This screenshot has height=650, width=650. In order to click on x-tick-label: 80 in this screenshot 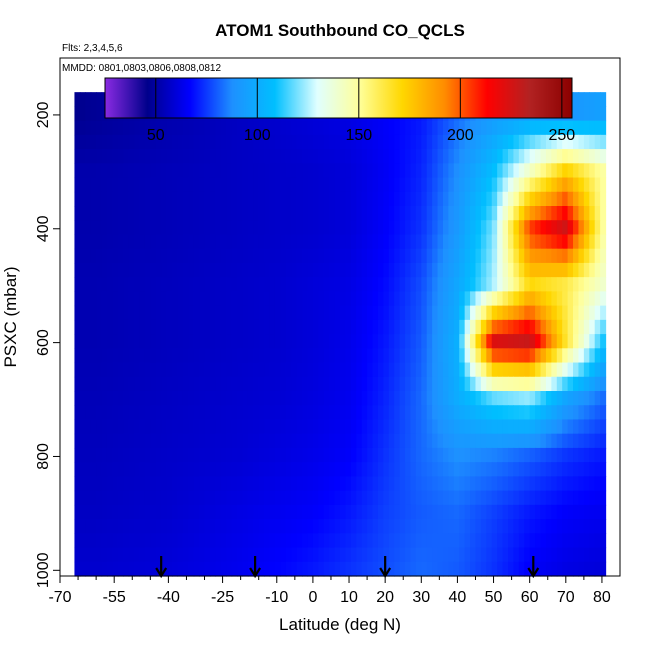, I will do `click(602, 597)`.